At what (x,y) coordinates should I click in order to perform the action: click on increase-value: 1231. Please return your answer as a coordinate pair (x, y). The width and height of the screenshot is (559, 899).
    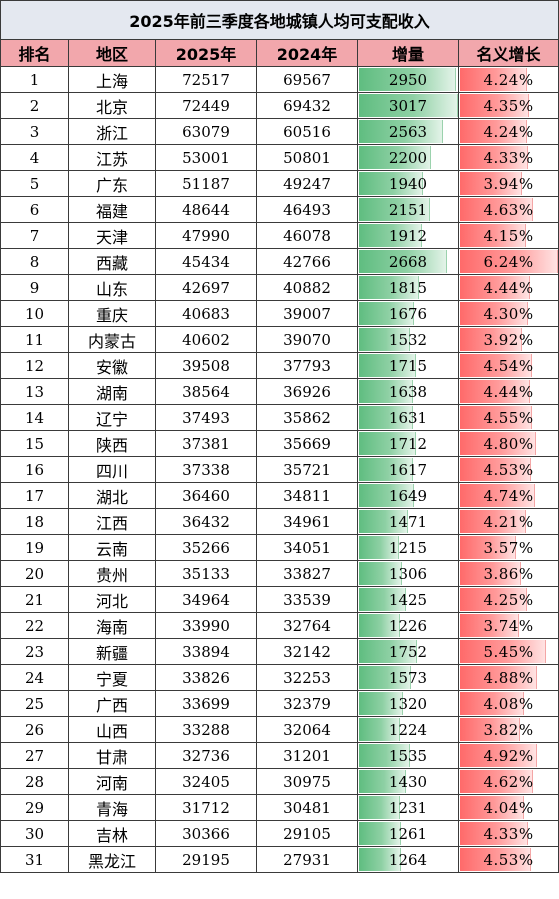
    Looking at the image, I should click on (408, 807).